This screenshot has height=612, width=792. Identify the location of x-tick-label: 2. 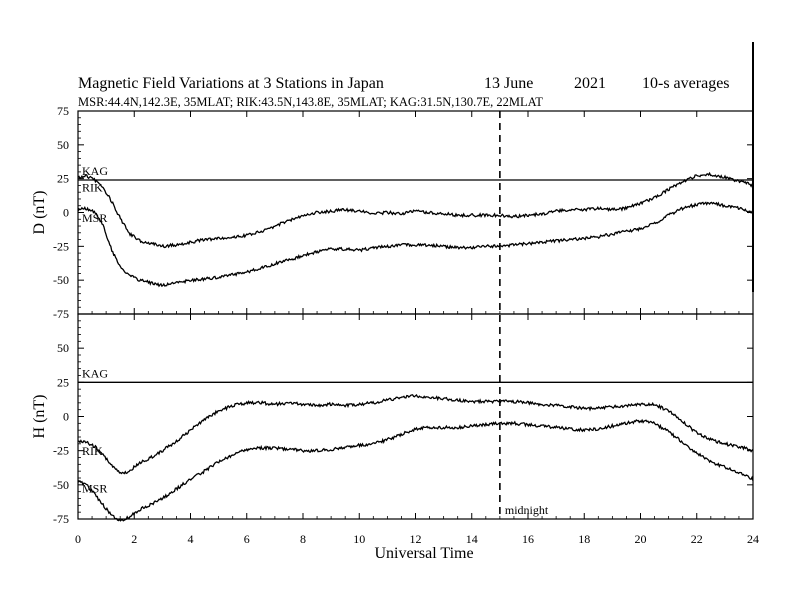
(134, 539).